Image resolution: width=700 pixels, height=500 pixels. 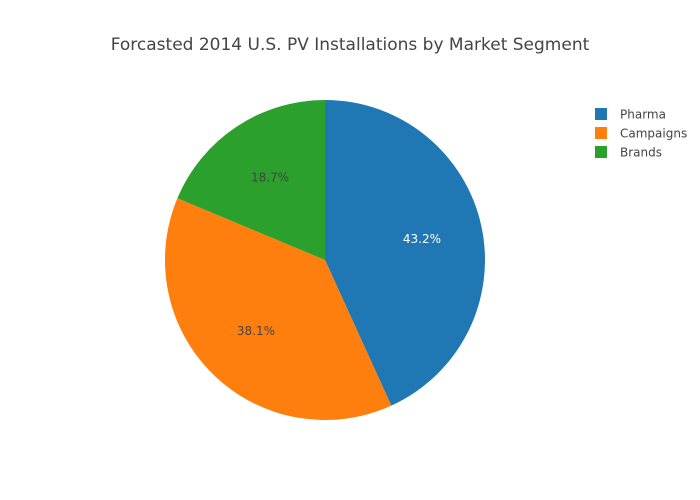 I want to click on pie-slice-campaigns, so click(x=278, y=309).